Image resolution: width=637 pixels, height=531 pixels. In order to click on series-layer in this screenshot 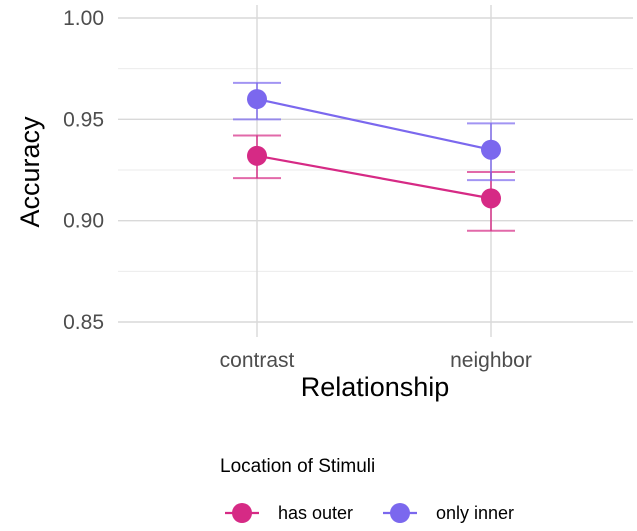, I will do `click(374, 156)`.